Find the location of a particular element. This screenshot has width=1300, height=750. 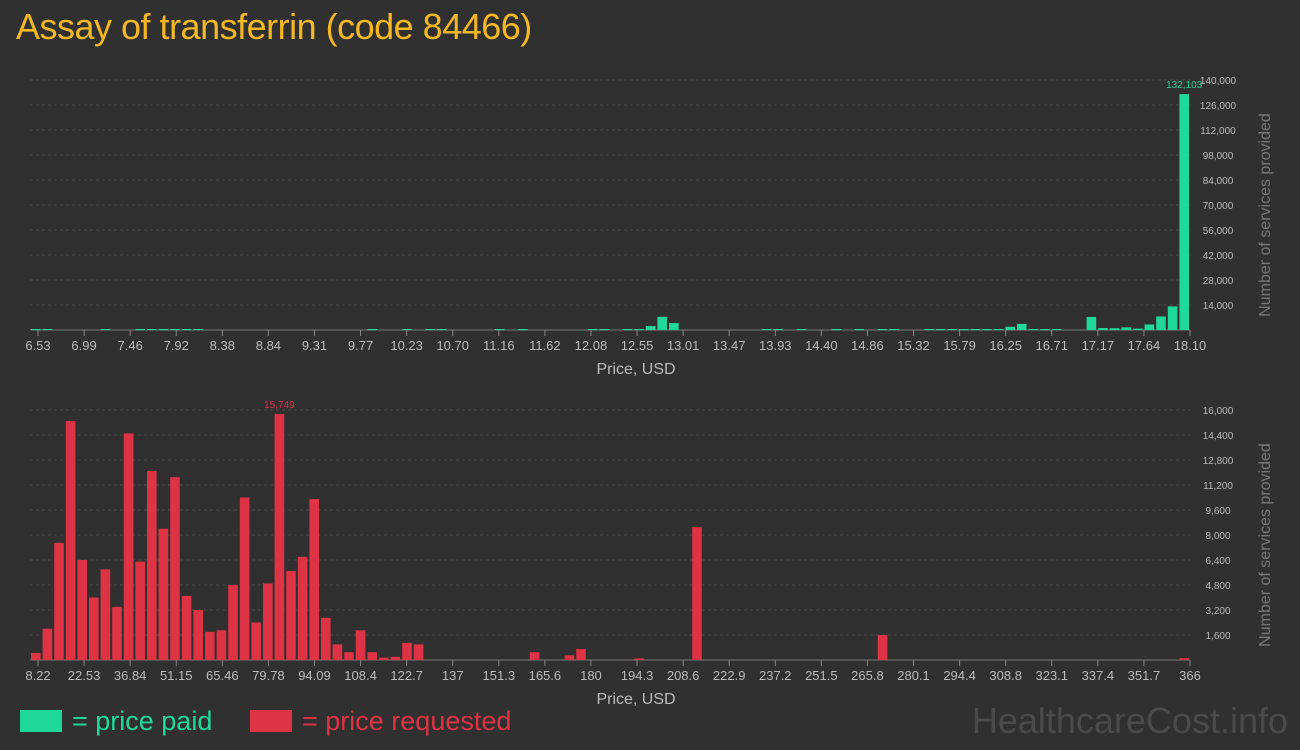

requested-y-tick-label: 6,400 is located at coordinates (1217, 561).